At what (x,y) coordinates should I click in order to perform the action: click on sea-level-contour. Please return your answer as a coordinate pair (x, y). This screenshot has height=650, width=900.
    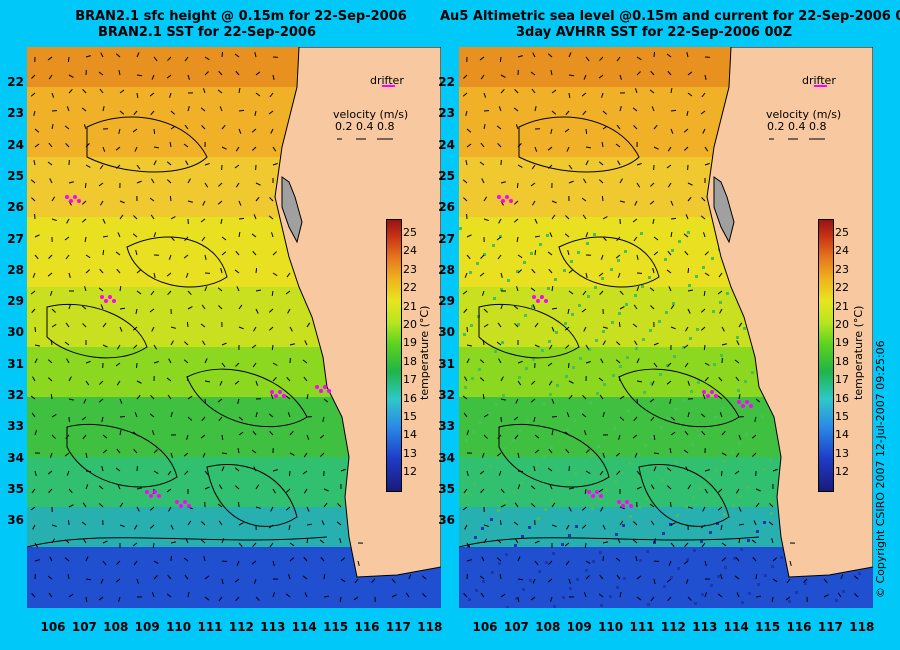
    Looking at the image, I should click on (609, 542).